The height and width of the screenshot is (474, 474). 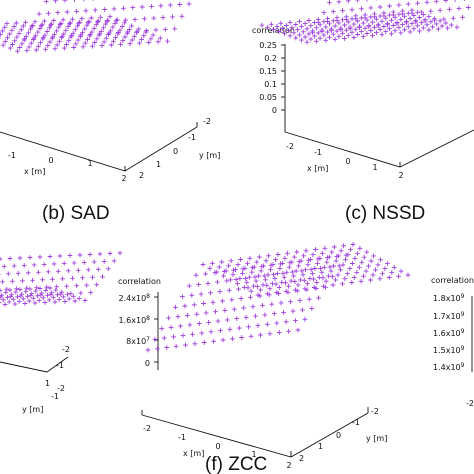 I want to click on right-z-ticks: 1.8x109 1.7x109 1.6x109 1.5x109 1.4x109, so click(x=449, y=332).